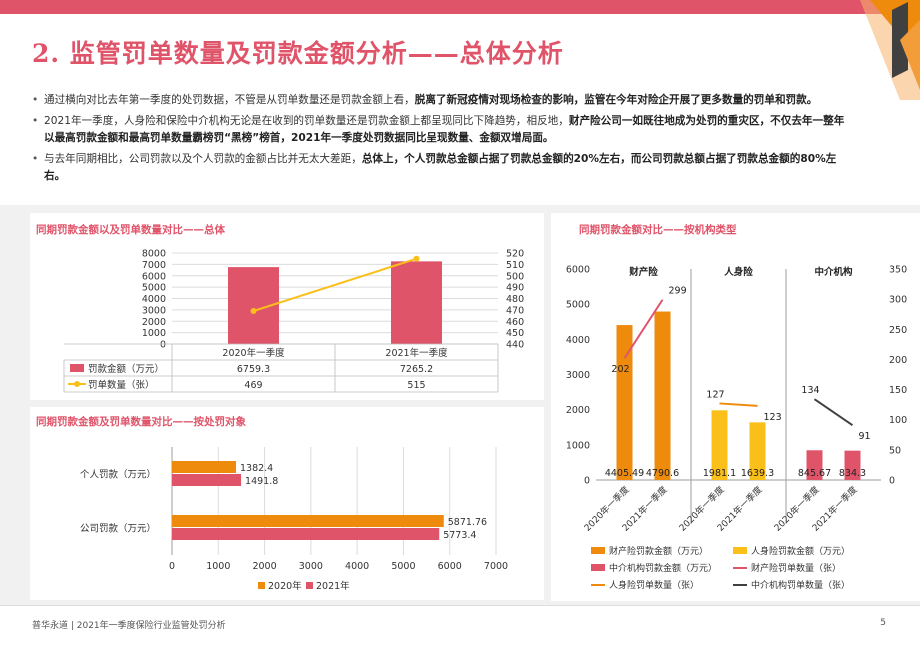 The width and height of the screenshot is (920, 651). What do you see at coordinates (865, 436) in the screenshot?
I see `data-label-count: 91` at bounding box center [865, 436].